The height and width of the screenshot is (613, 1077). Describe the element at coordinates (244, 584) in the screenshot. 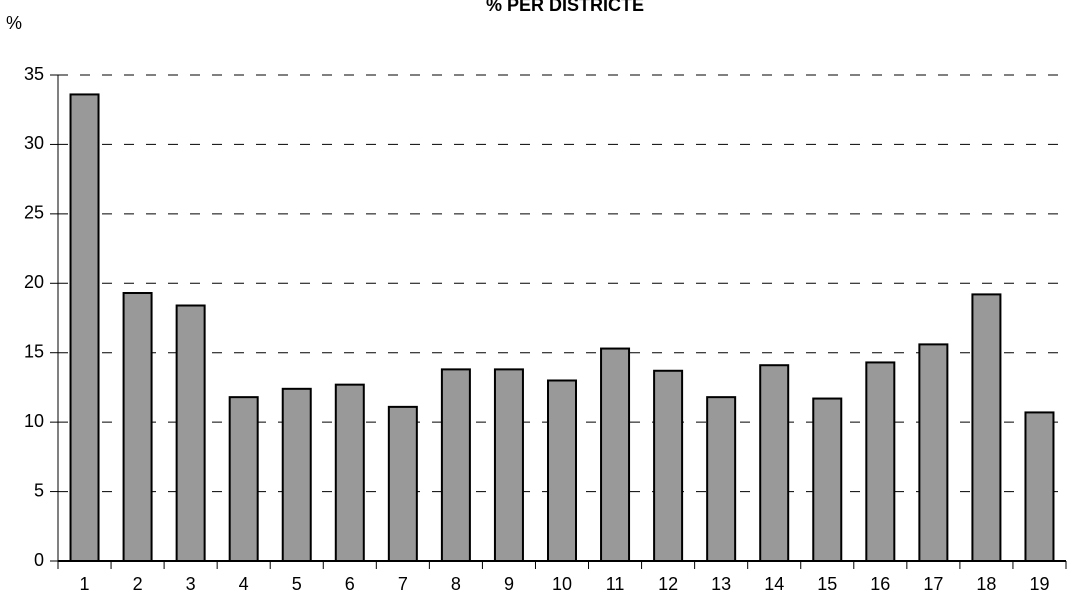

I see `x-tick-label: 4` at that location.